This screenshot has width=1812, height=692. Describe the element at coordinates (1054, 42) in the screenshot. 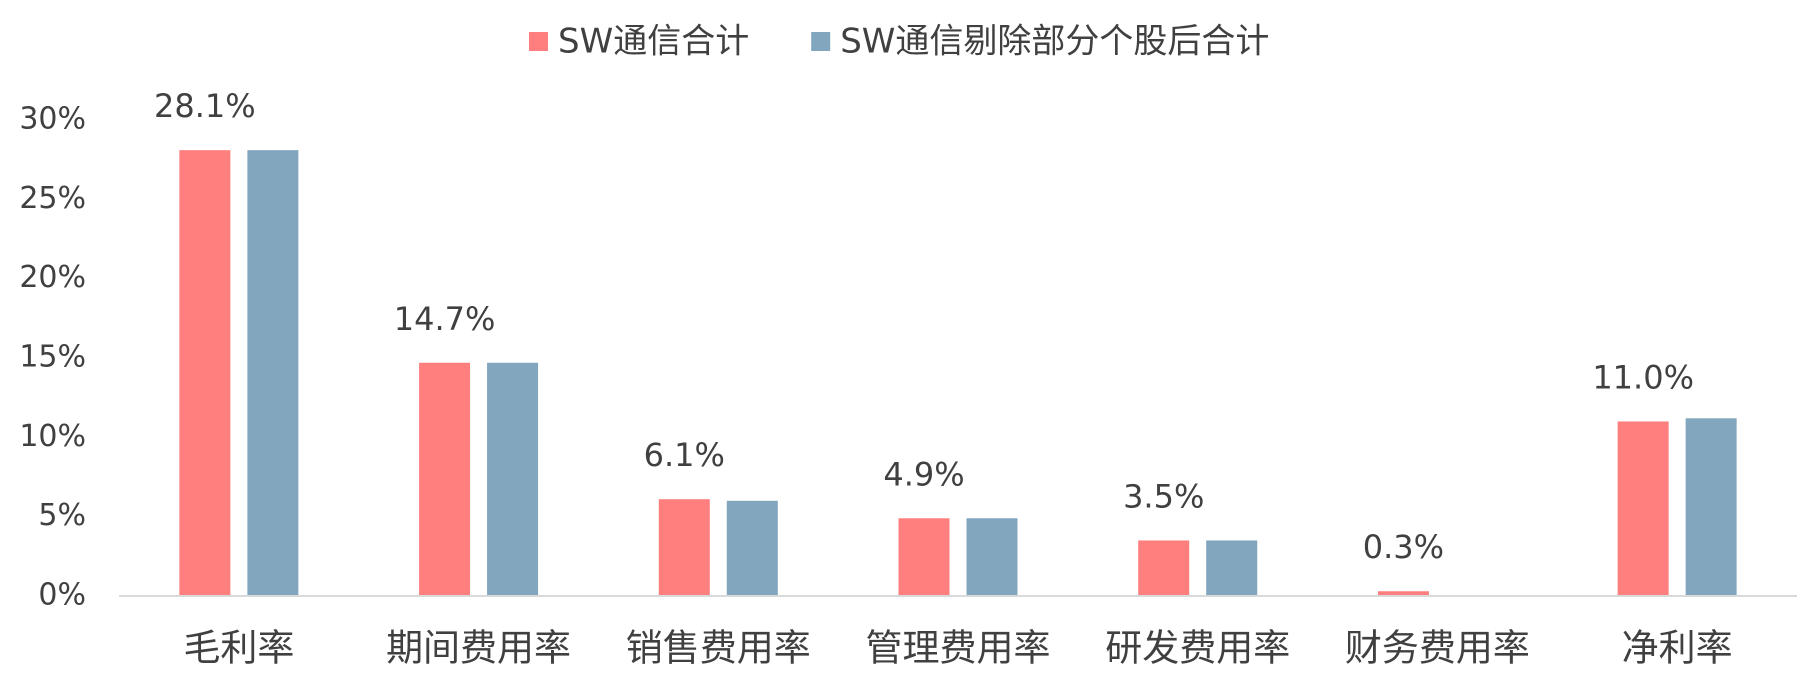

I see `legend-label: SW通信剔除部分个股后合计` at that location.